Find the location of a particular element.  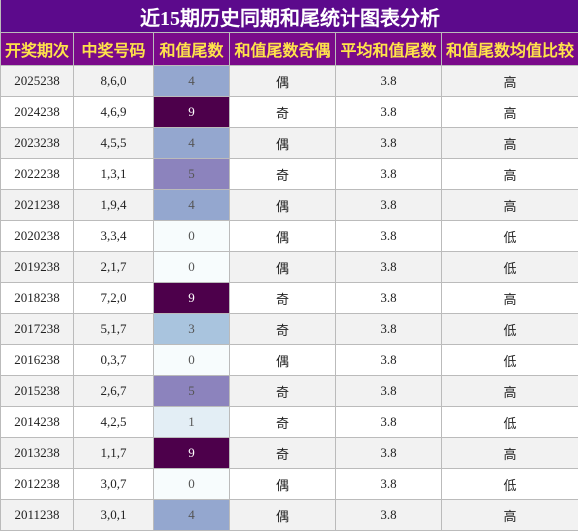

table-cell: 1,9,4 is located at coordinates (114, 205).